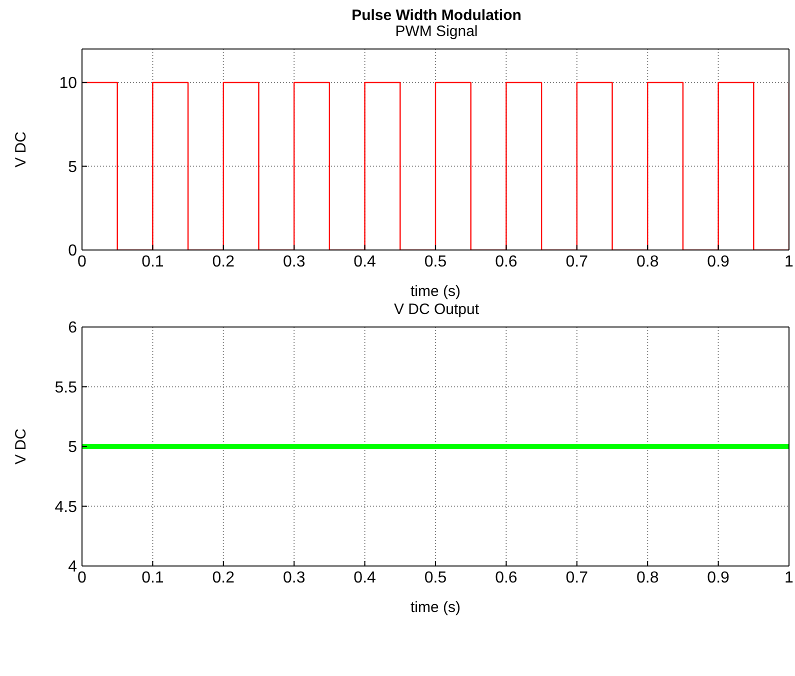 The width and height of the screenshot is (795, 676). I want to click on chart-title: Pulse Width Modulation, so click(436, 15).